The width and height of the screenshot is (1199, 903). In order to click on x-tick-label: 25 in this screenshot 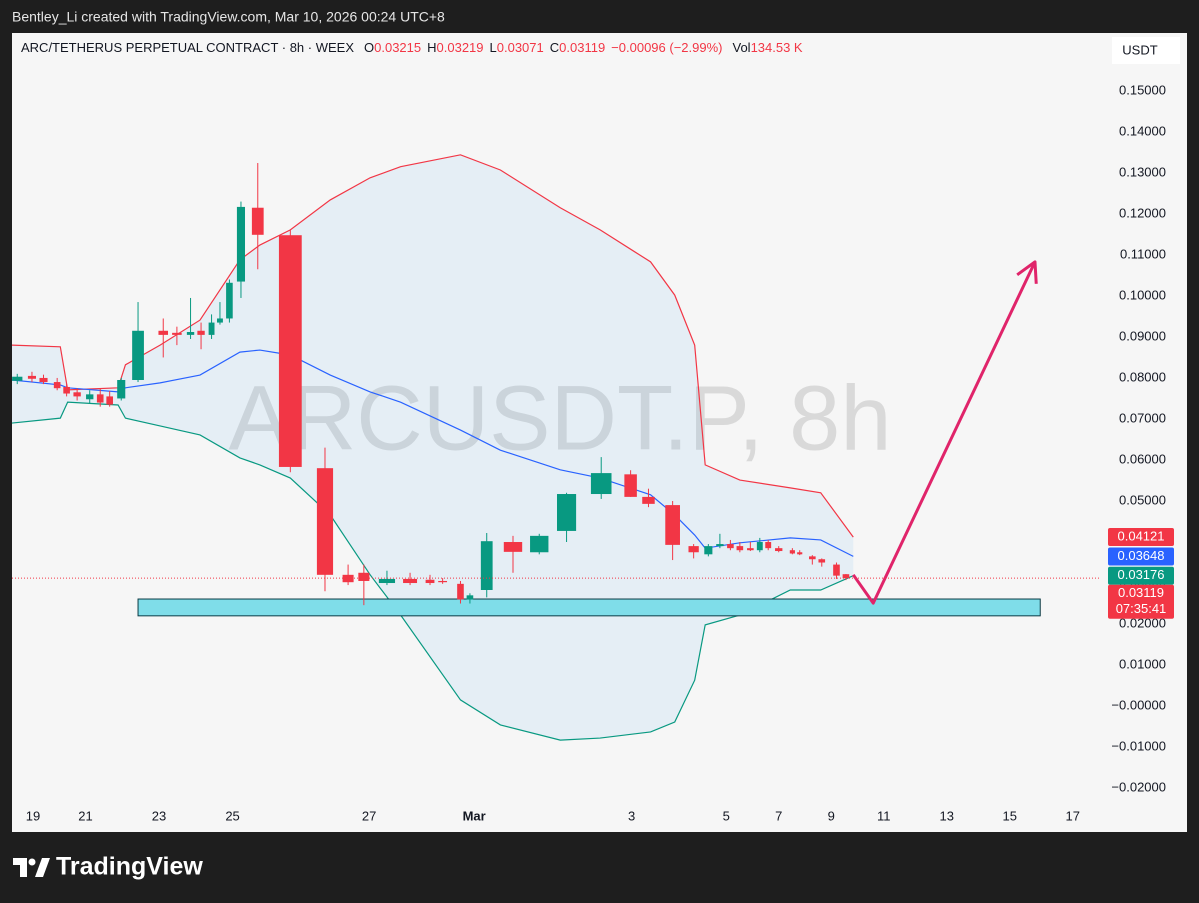, I will do `click(232, 815)`.